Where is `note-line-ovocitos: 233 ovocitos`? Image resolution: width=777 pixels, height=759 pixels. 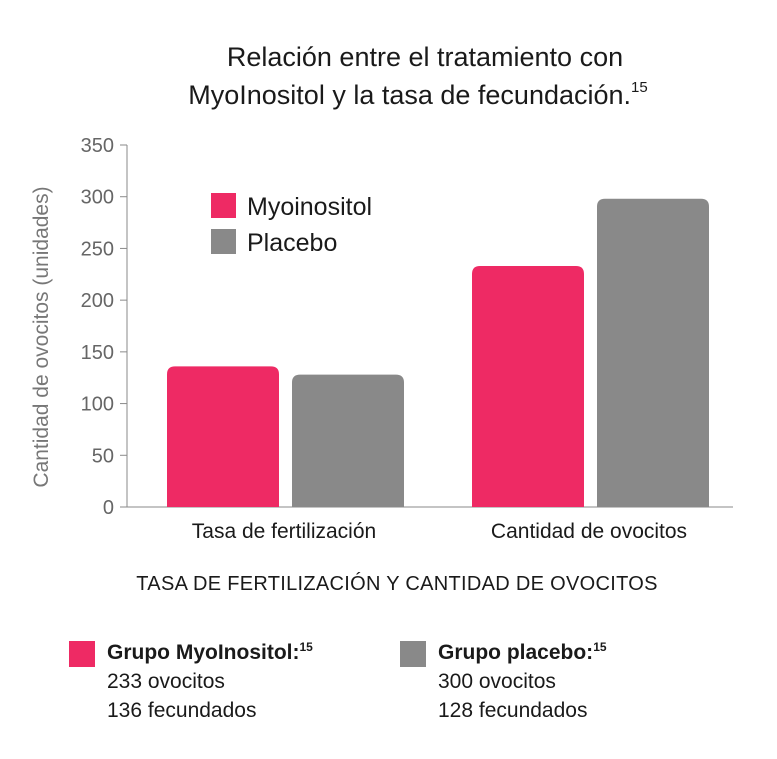 note-line-ovocitos: 233 ovocitos is located at coordinates (166, 681).